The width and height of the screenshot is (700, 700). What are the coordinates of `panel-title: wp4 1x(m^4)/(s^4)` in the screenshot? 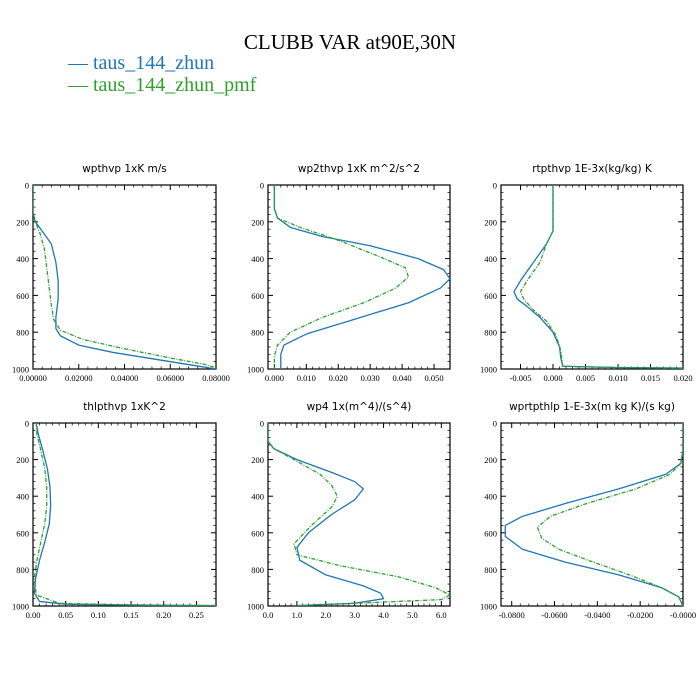 It's located at (359, 407).